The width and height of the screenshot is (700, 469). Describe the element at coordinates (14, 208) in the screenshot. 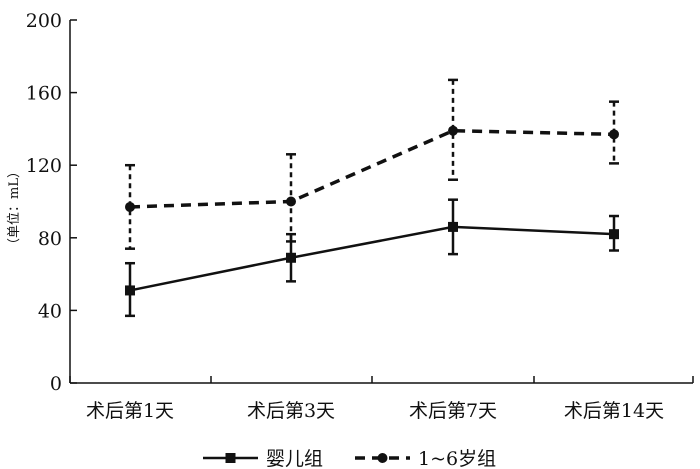

I see `y-axis-label: （单位：mL）` at that location.